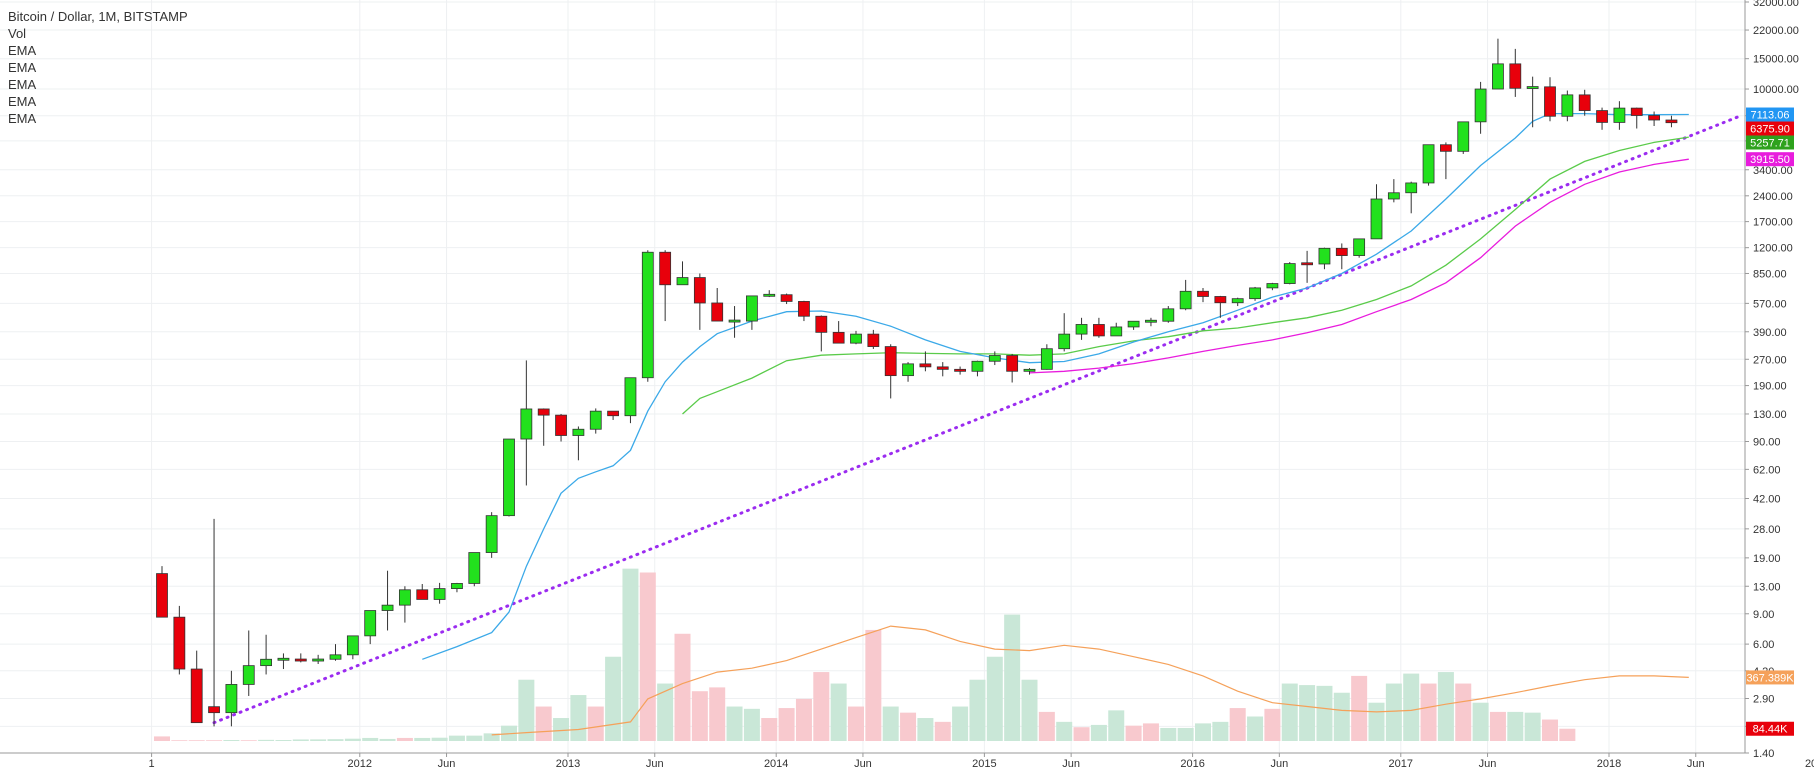  What do you see at coordinates (17, 33) in the screenshot?
I see `legend-item-vol: Vol` at bounding box center [17, 33].